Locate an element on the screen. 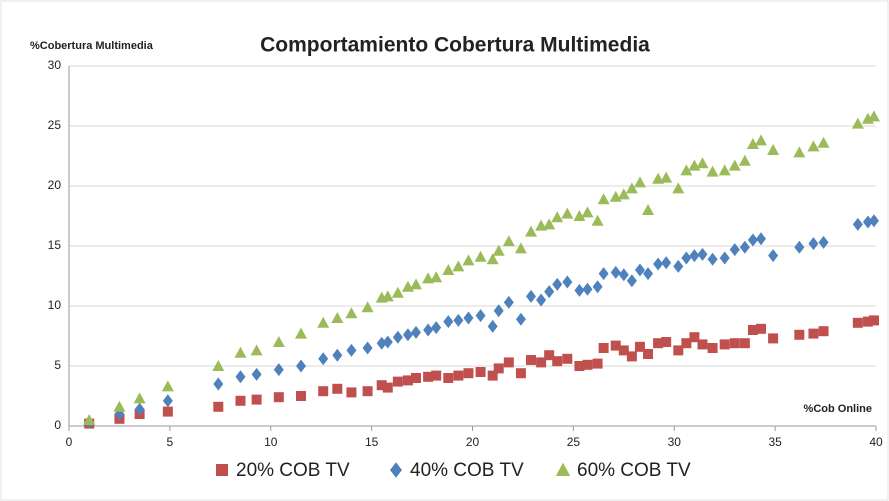 This screenshot has width=889, height=501. x-axis-label: %Cob Online is located at coordinates (838, 409).